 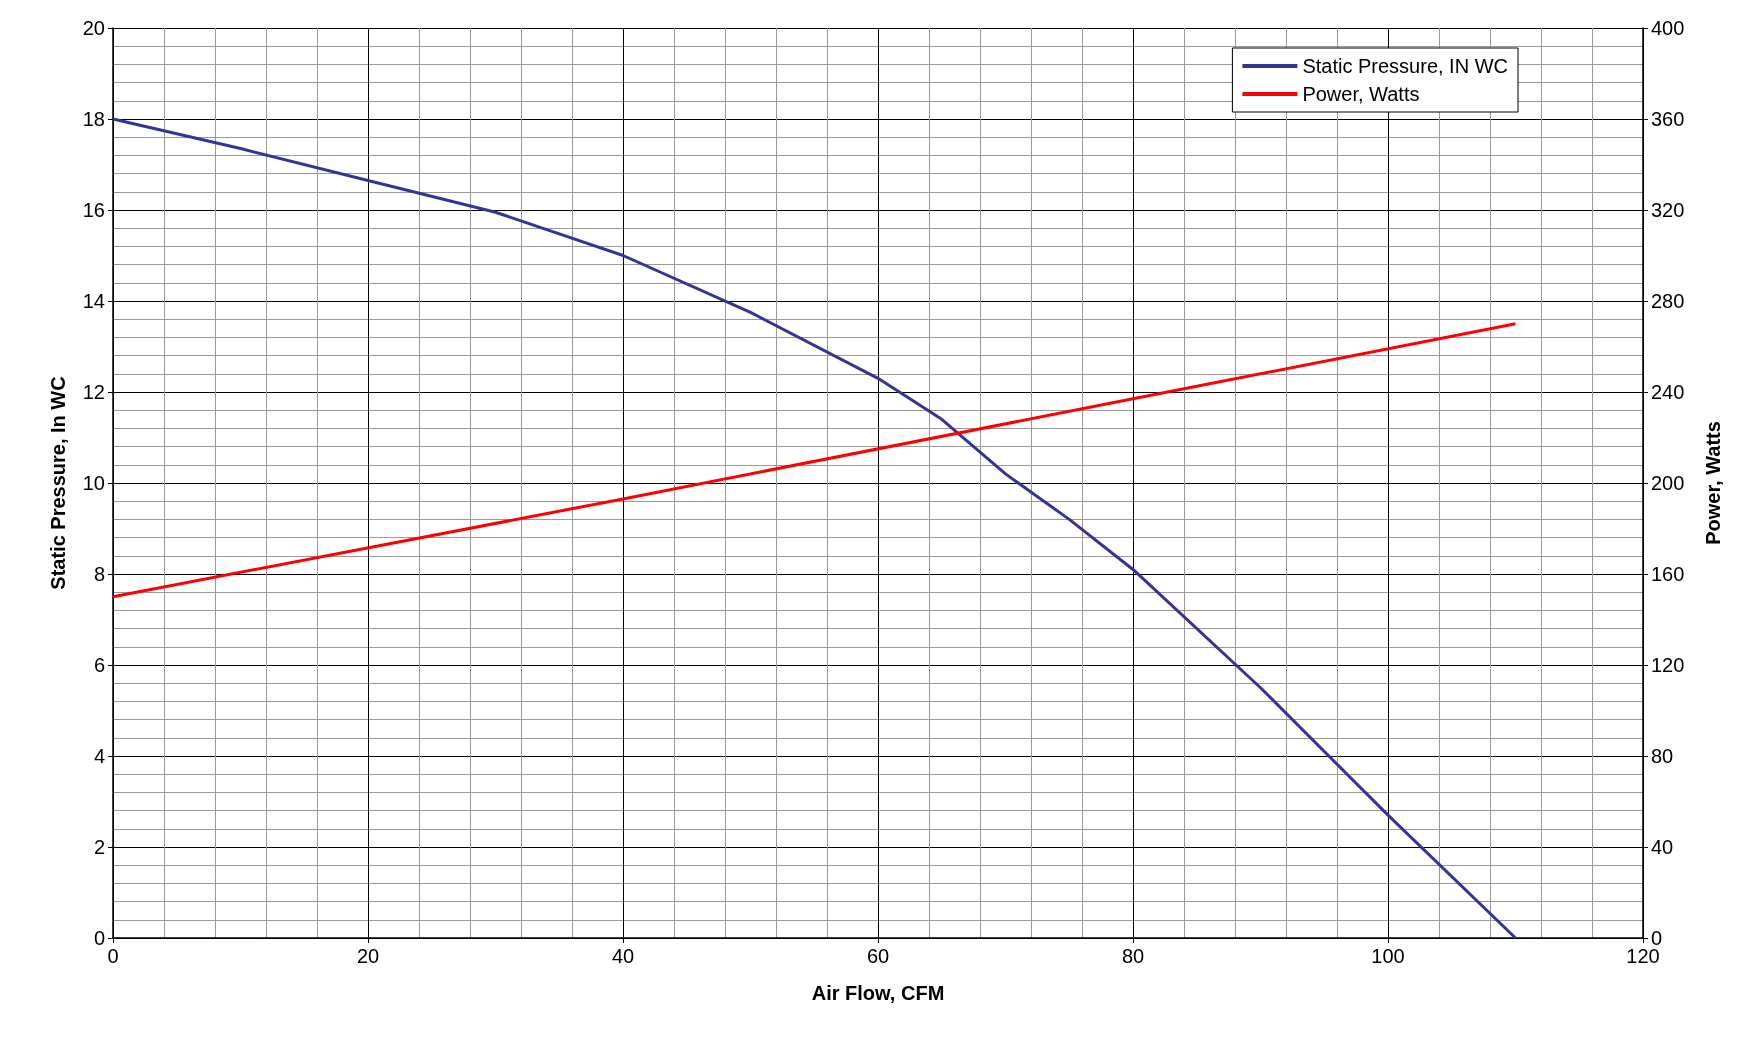 What do you see at coordinates (1662, 756) in the screenshot?
I see `y2-tick-label: 80` at bounding box center [1662, 756].